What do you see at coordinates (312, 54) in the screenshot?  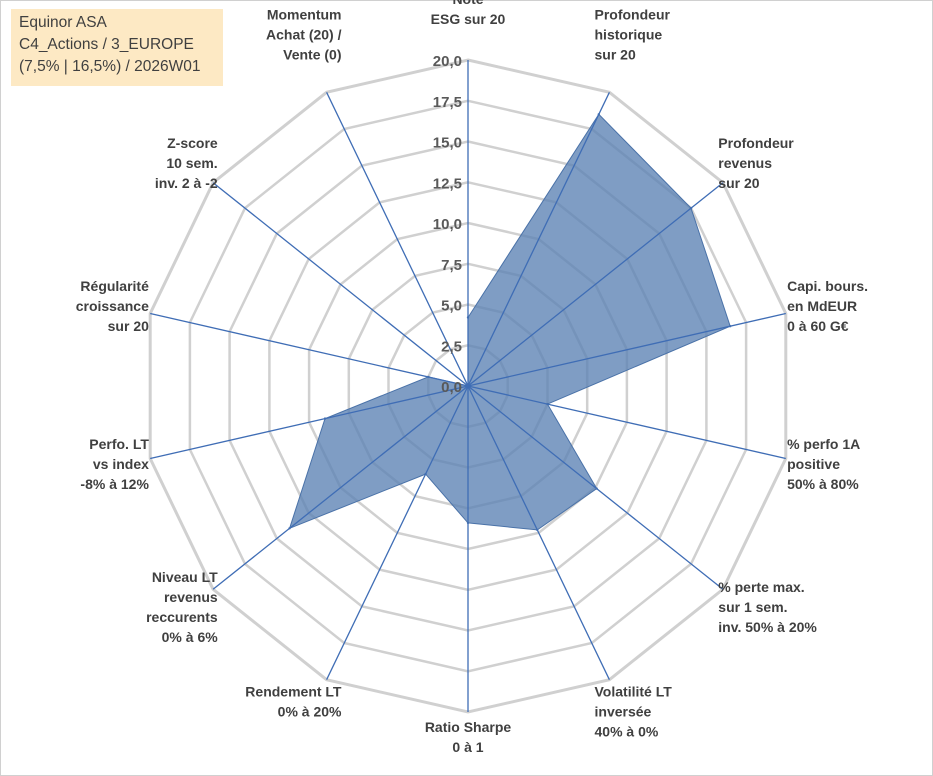 I see `axis-label-line: Vente (0)` at bounding box center [312, 54].